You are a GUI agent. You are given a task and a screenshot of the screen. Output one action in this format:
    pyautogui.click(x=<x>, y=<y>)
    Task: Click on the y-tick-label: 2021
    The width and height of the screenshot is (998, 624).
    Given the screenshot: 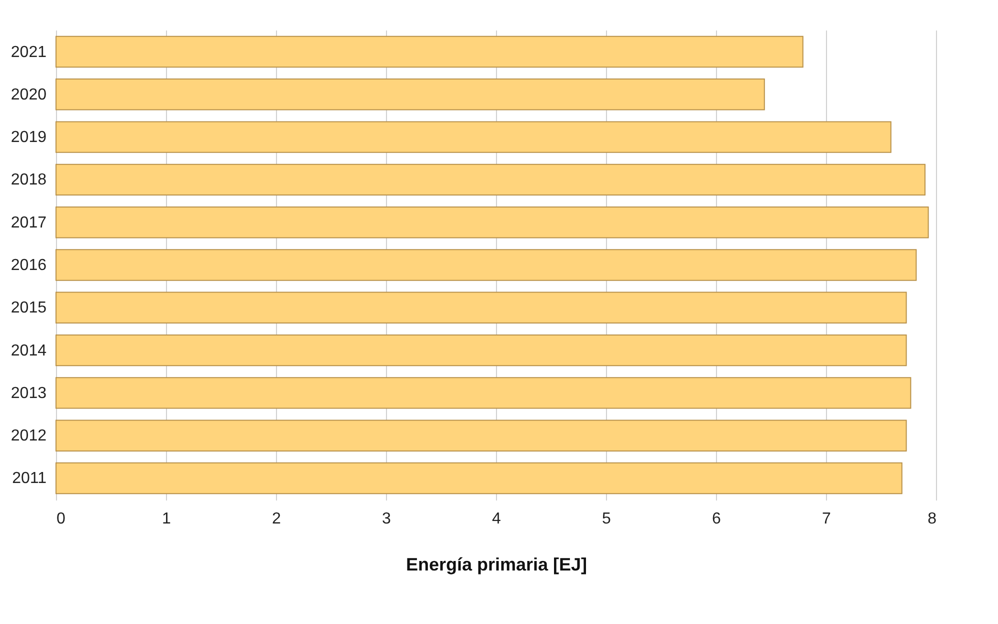 What is the action you would take?
    pyautogui.click(x=28, y=52)
    